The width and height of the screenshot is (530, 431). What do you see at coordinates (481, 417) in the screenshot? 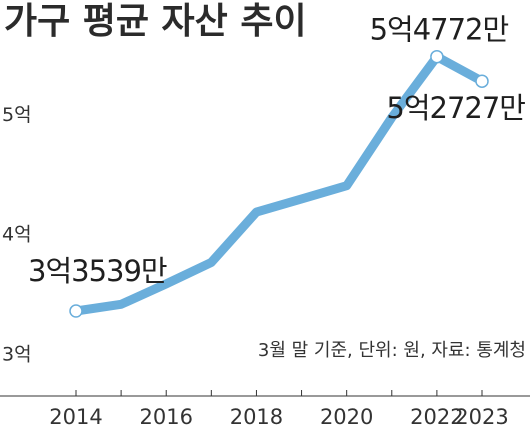
I see `x-tick-label: 2023` at bounding box center [481, 417].